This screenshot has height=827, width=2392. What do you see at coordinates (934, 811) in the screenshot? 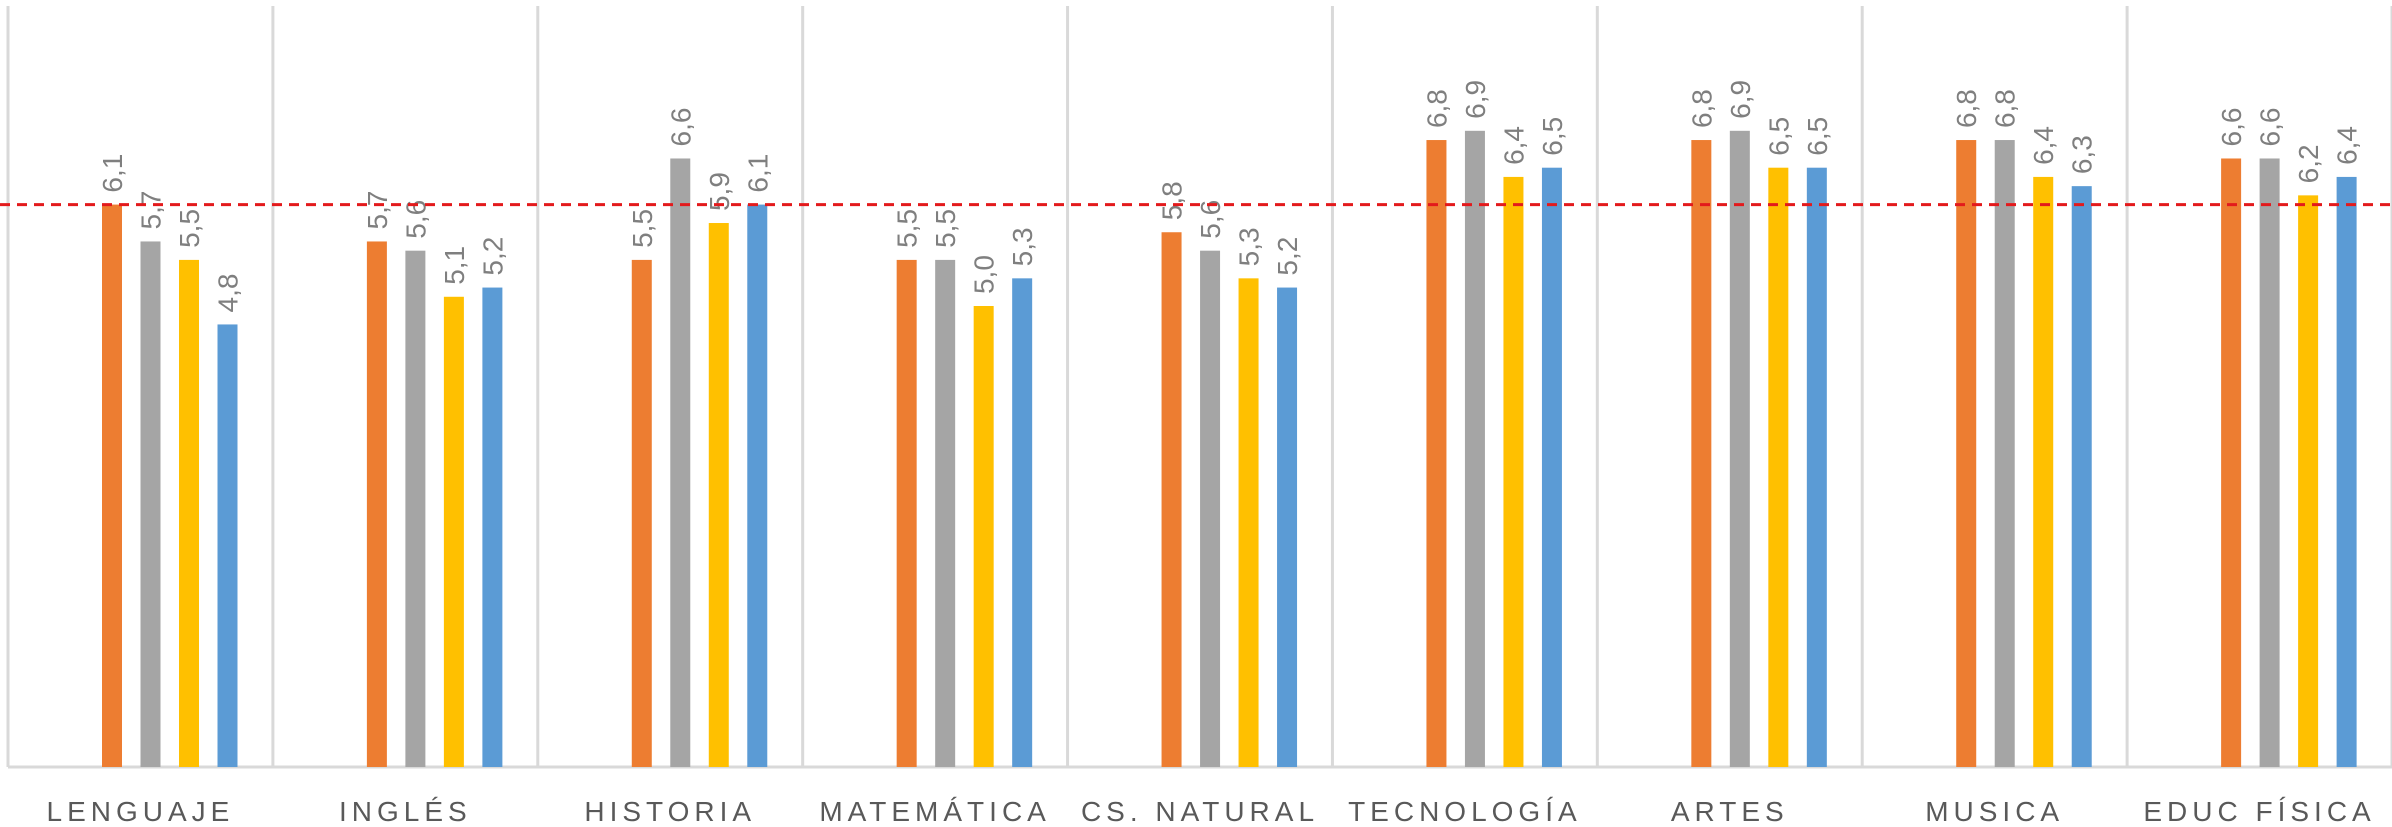
I see `category-label: MATEMÁTICA` at bounding box center [934, 811].